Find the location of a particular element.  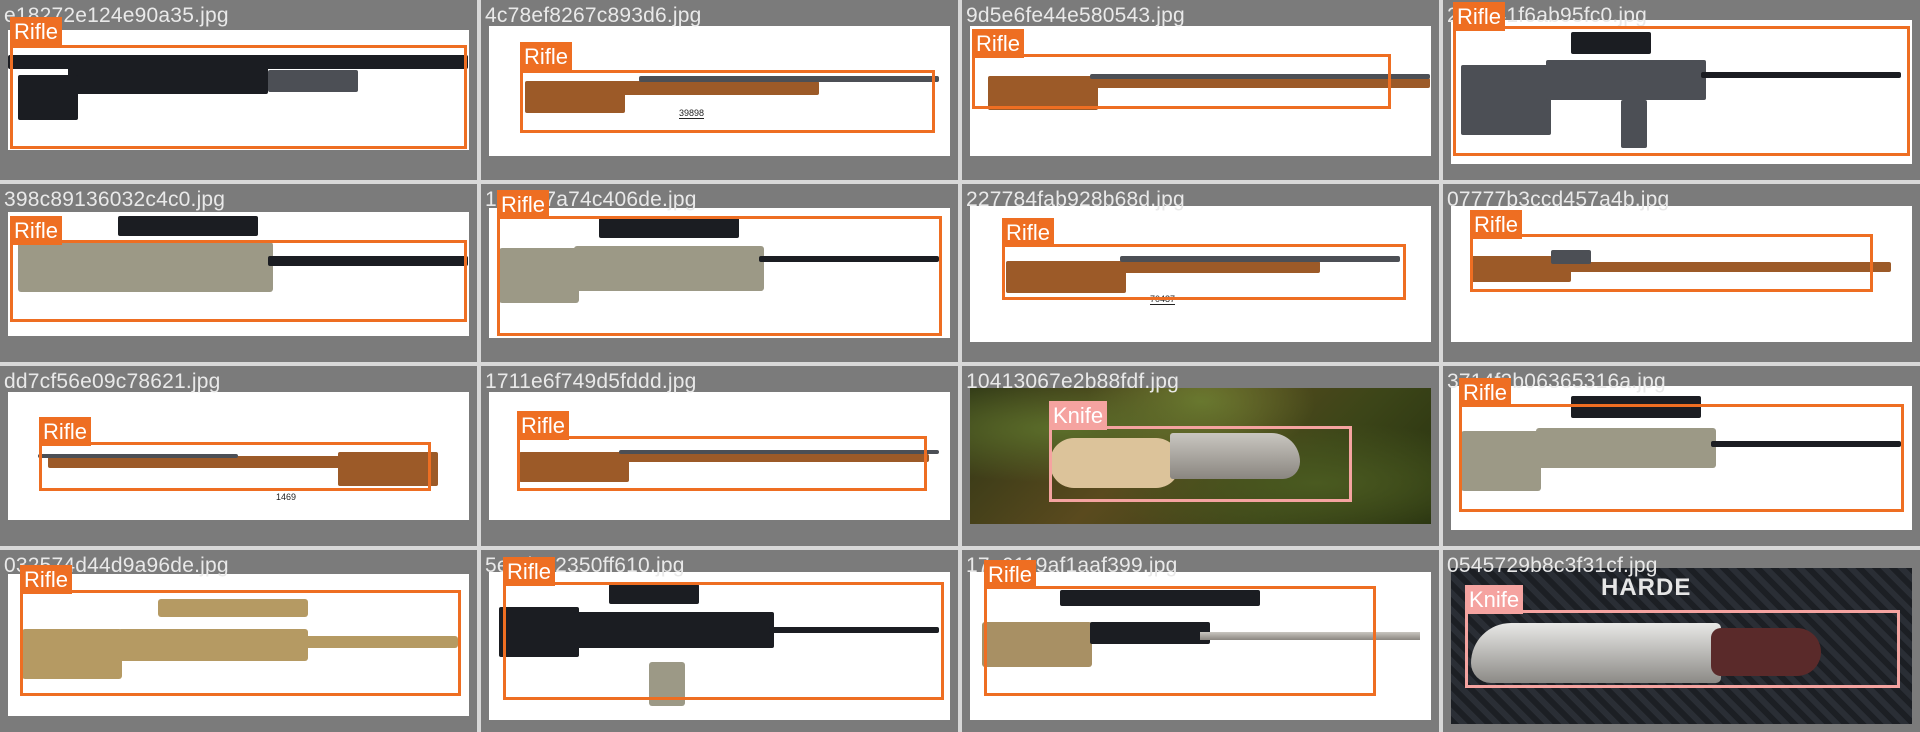

image-tile: 5e8d0c2350ff610.jpg Rifle is located at coordinates (719, 641).